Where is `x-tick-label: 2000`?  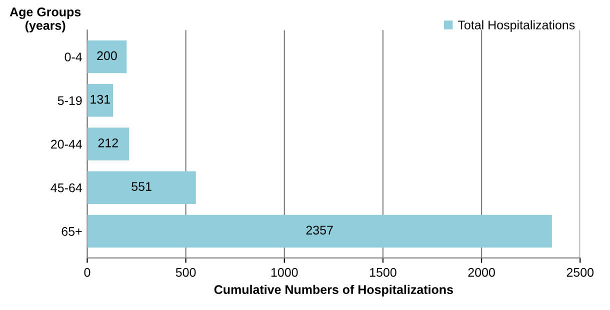 x-tick-label: 2000 is located at coordinates (481, 272).